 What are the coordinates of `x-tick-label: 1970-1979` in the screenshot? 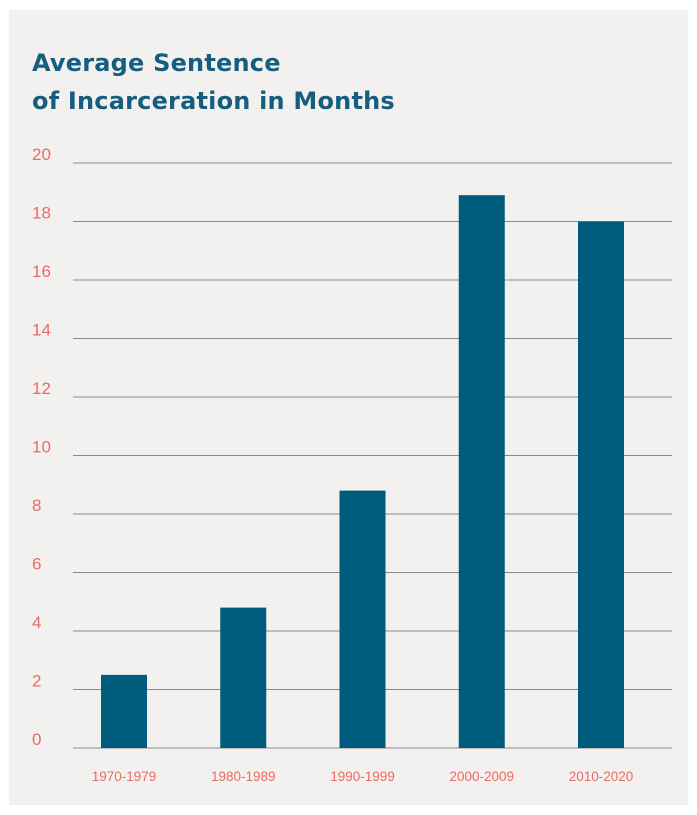 It's located at (124, 776).